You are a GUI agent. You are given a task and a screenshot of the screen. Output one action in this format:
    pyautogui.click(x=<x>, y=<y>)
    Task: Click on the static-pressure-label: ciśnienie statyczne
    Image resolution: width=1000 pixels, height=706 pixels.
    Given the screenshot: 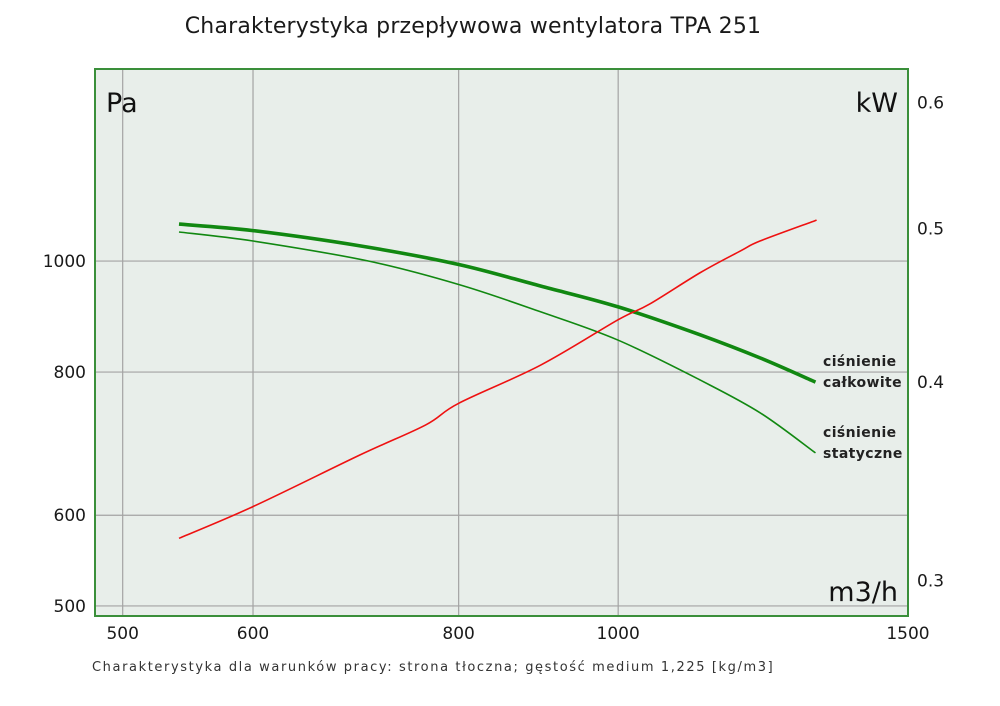 What is the action you would take?
    pyautogui.click(x=863, y=443)
    